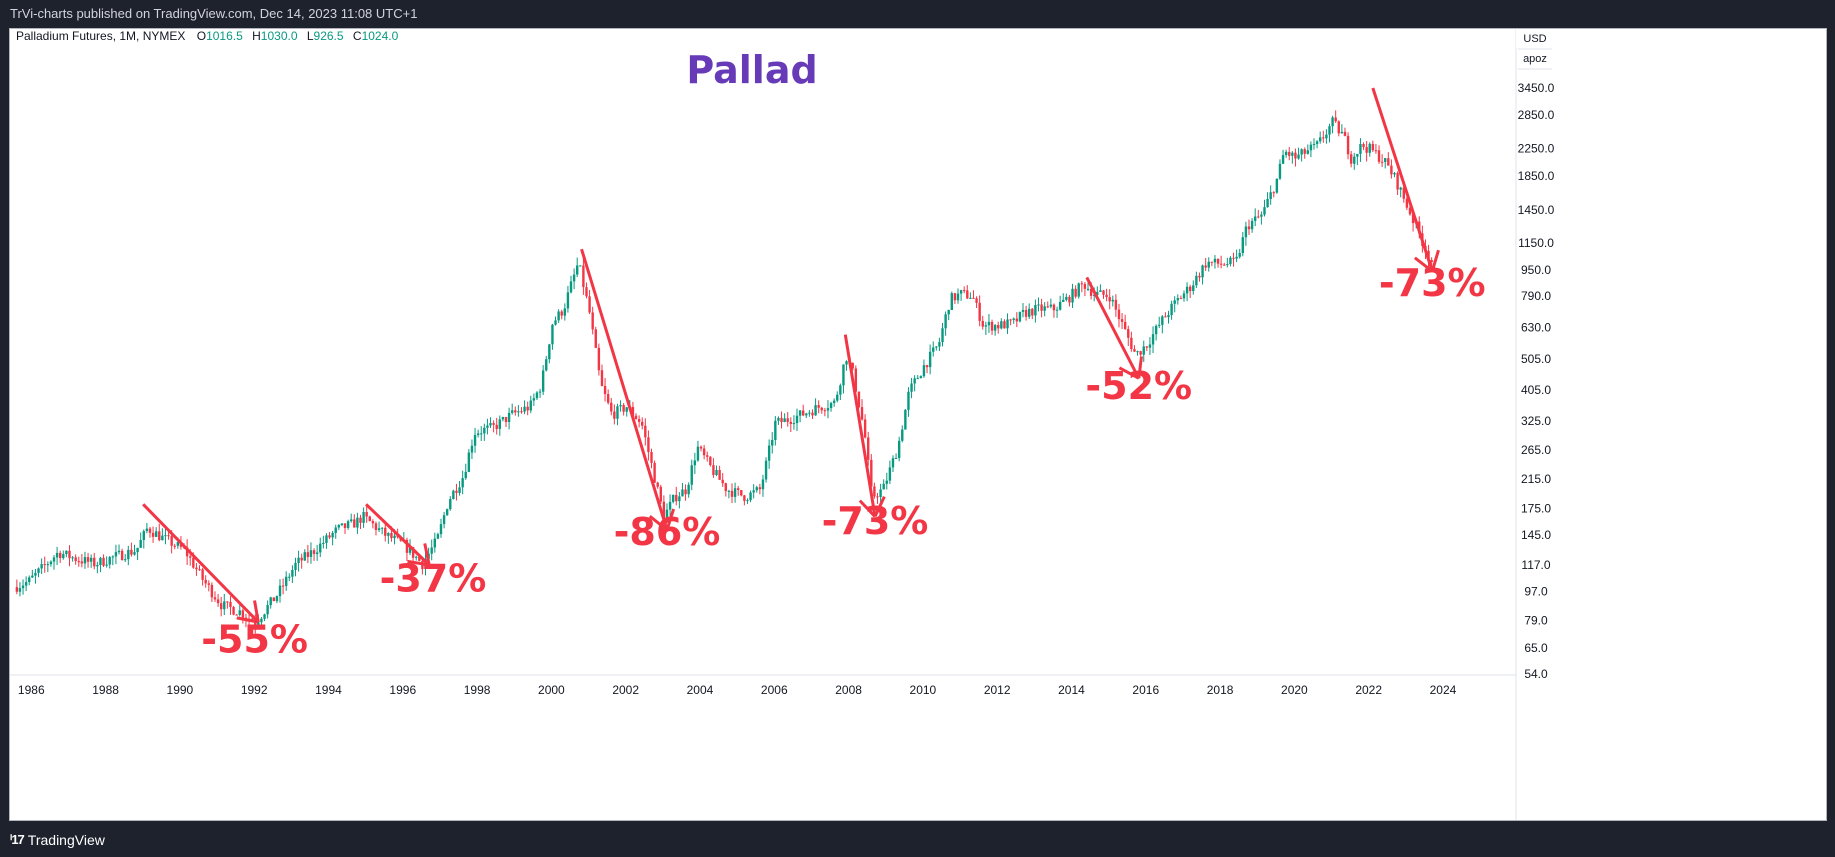 This screenshot has height=857, width=1835. I want to click on tradingview-logo: ⁱ17 TradingView, so click(57, 840).